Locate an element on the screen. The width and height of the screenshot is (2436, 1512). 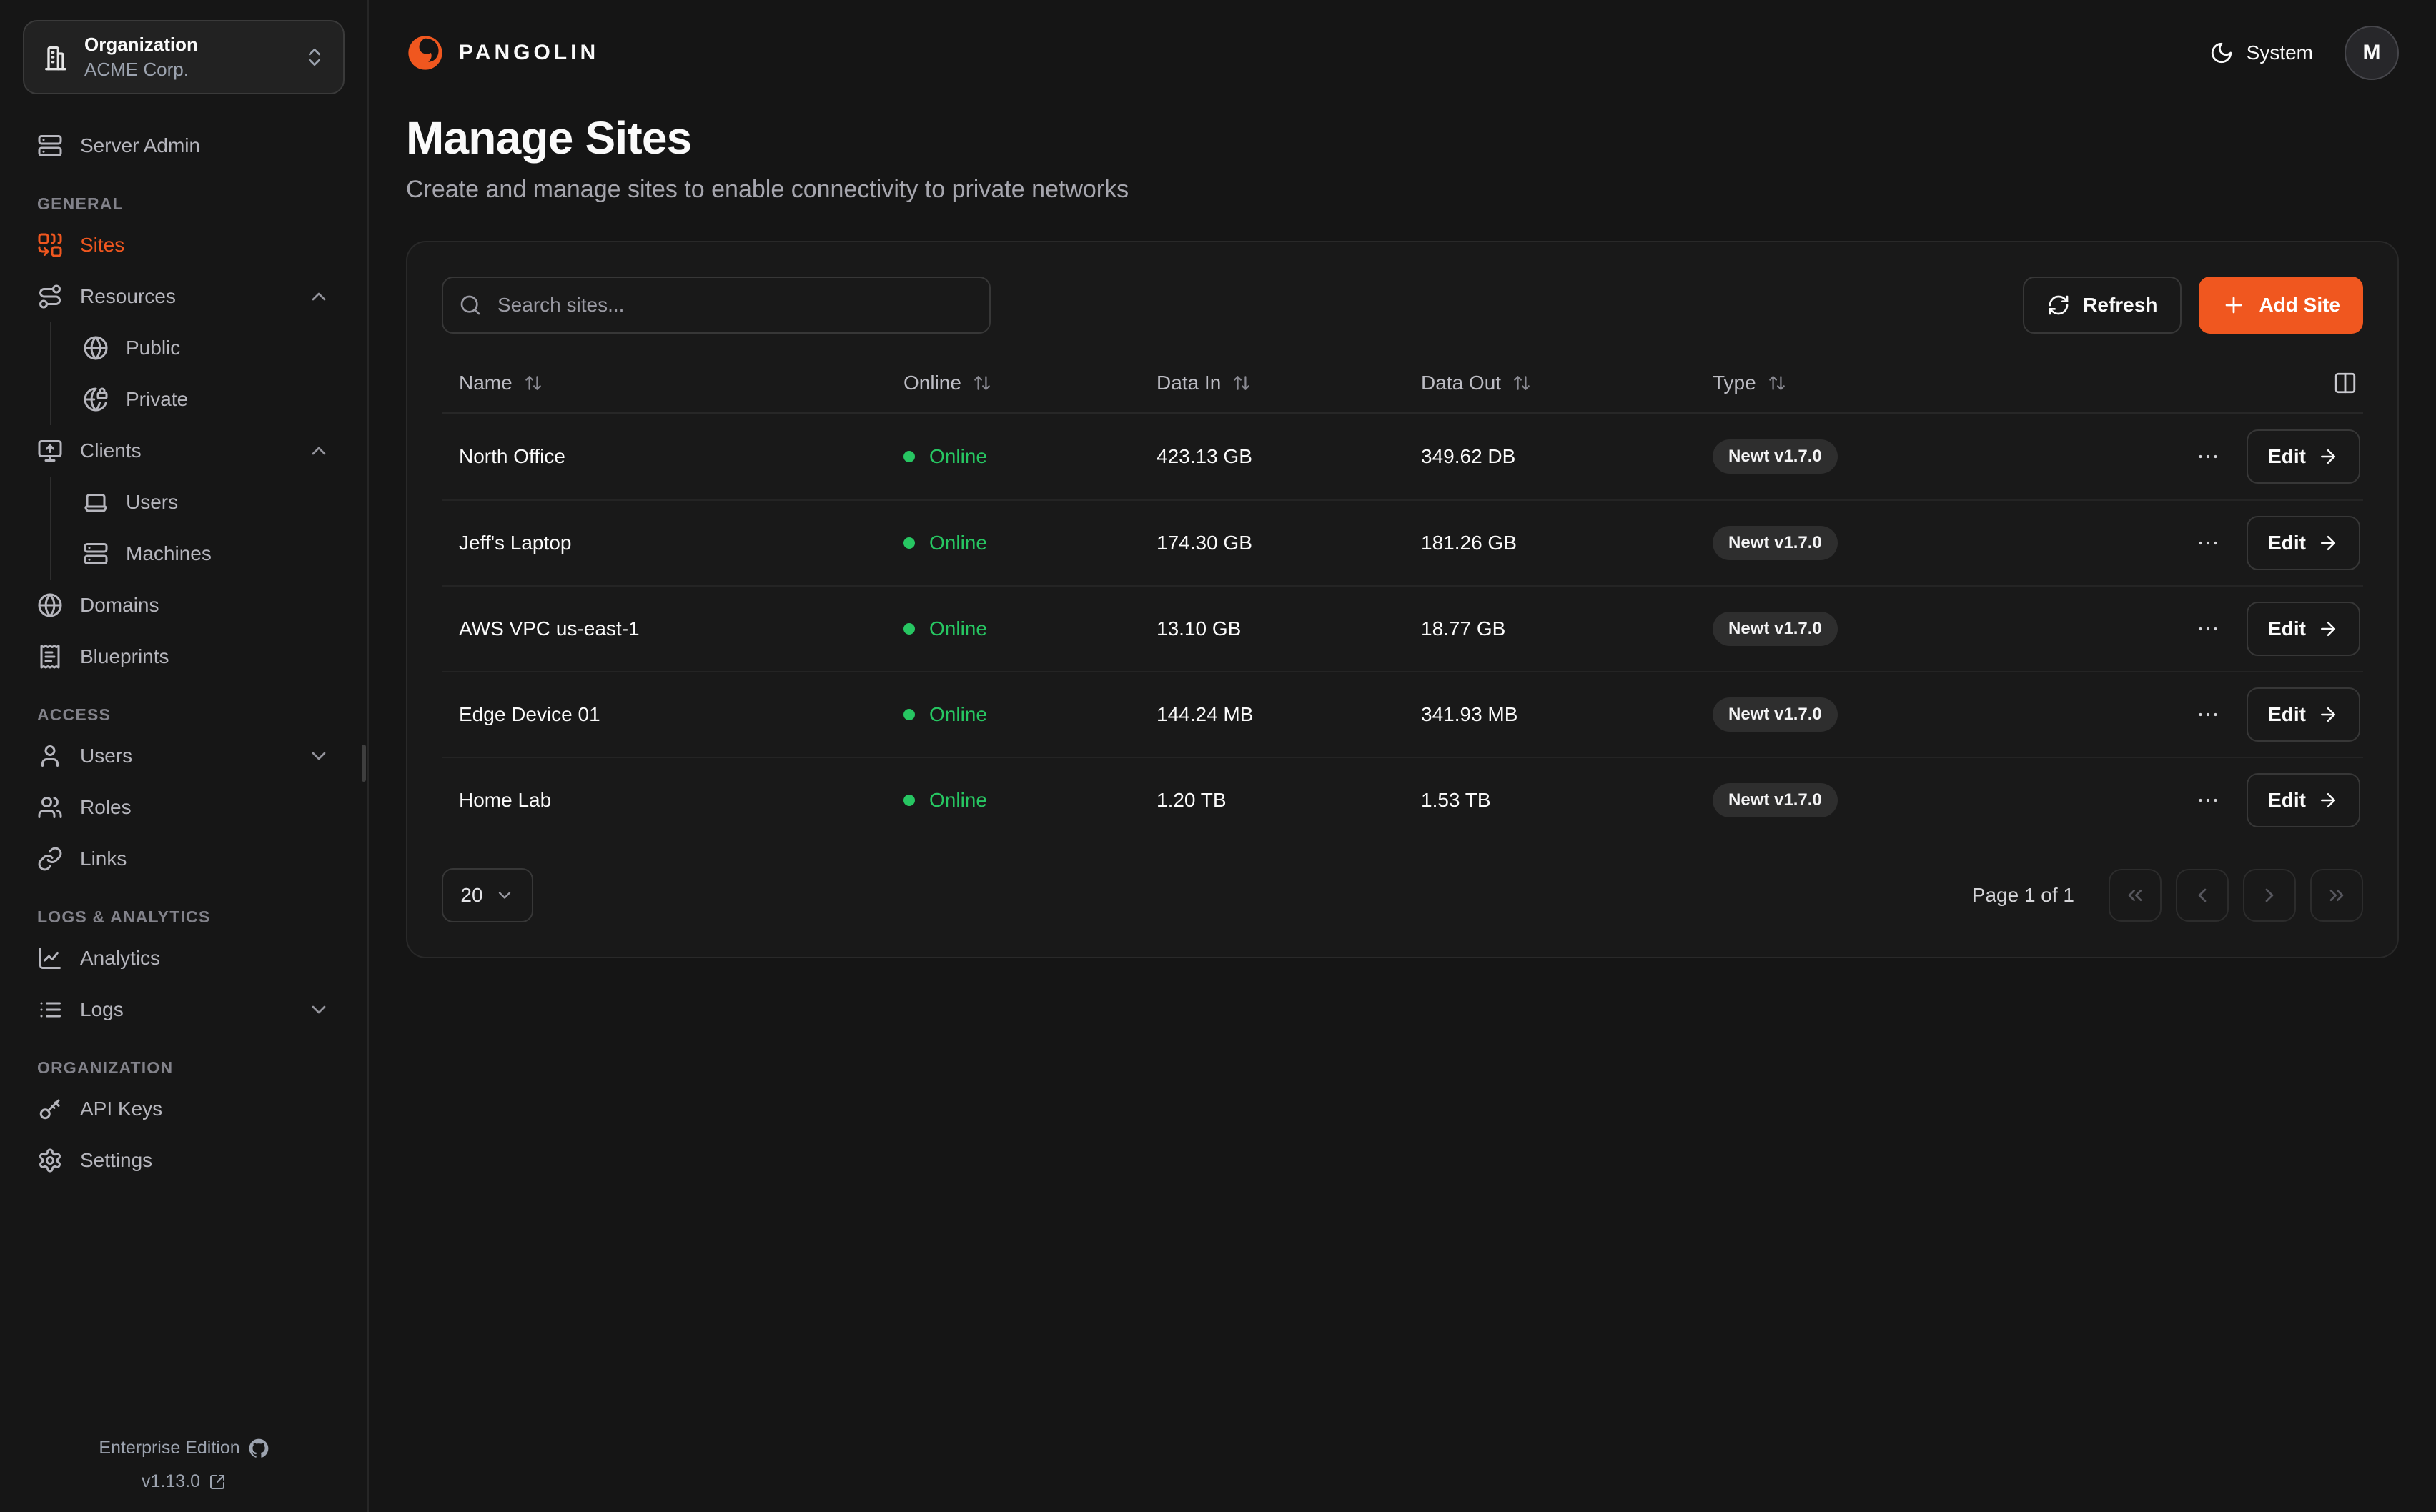
column-label: Name is located at coordinates (486, 383).